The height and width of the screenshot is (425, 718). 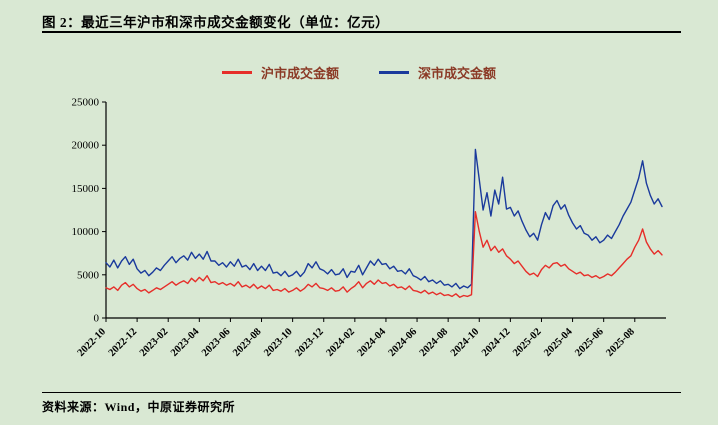 I want to click on legend-item-shanghai: 沪市成交金额, so click(x=280, y=72).